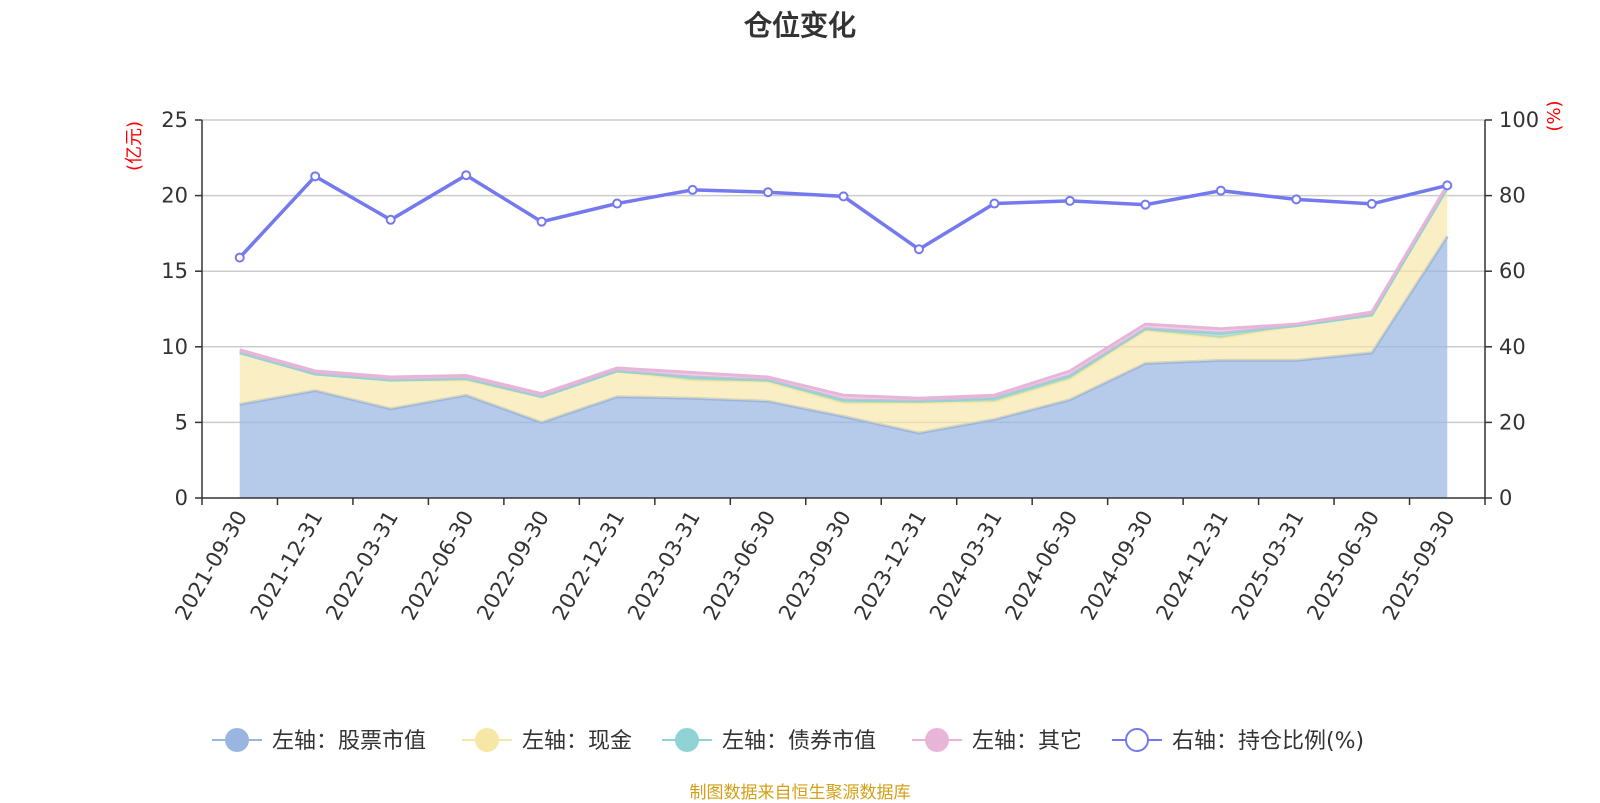 This screenshot has height=803, width=1600. I want to click on x-tick-label: 2022-12-31, so click(589, 566).